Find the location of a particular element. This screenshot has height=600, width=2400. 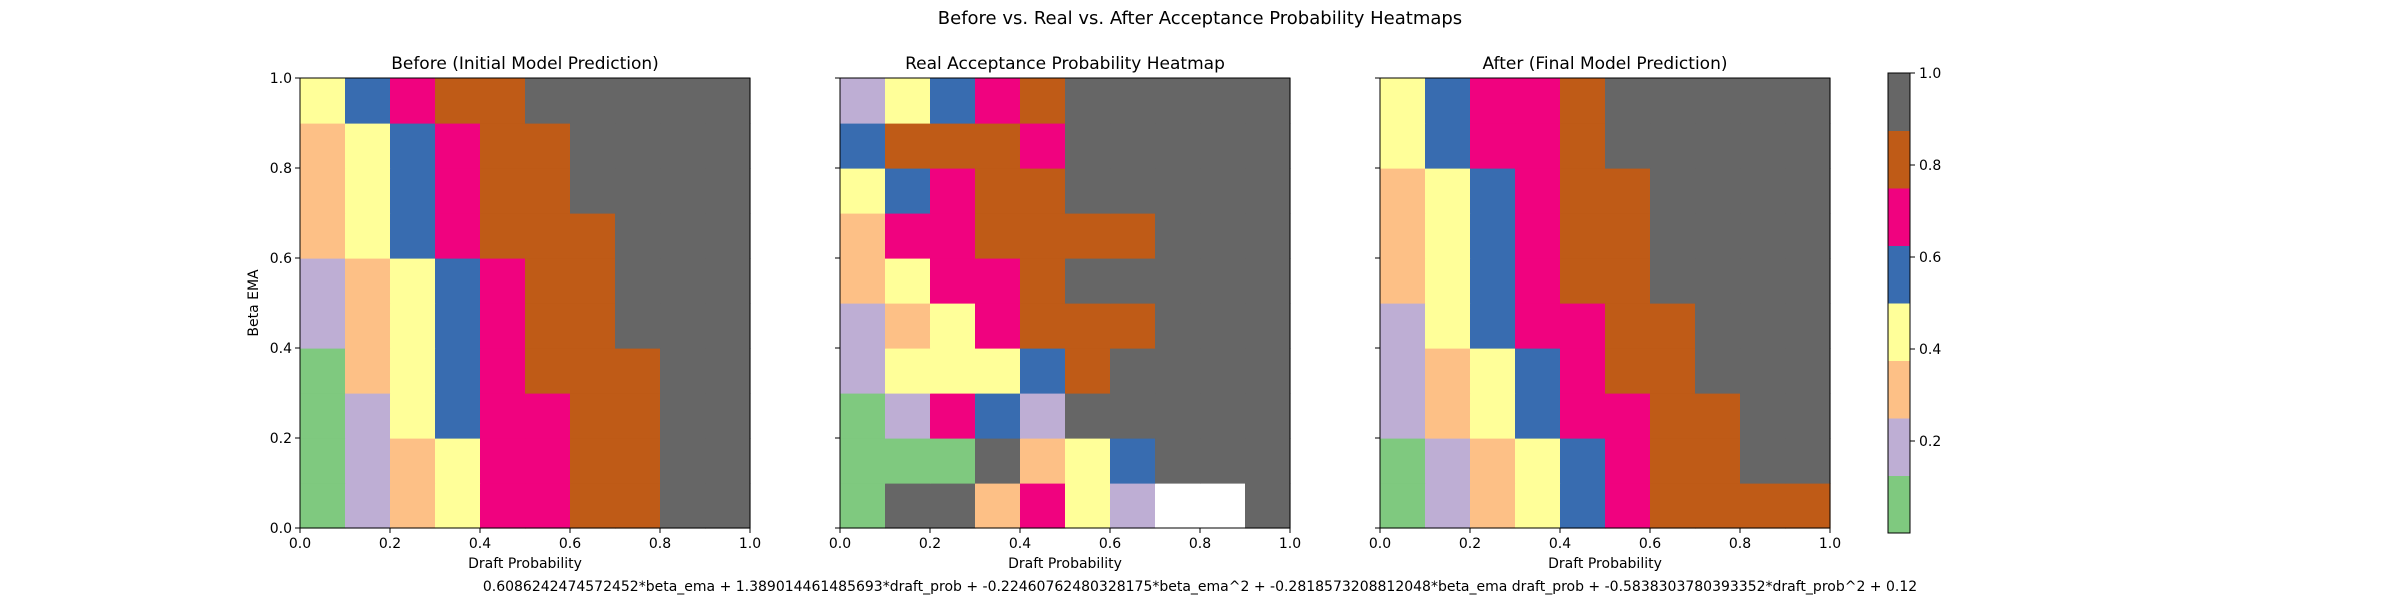

x-tick-label: 0.6 is located at coordinates (1110, 544).